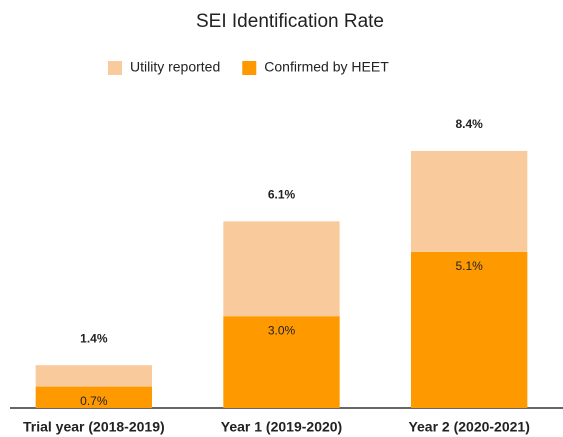 The height and width of the screenshot is (437, 563). What do you see at coordinates (469, 266) in the screenshot?
I see `value-label: 5.1%` at bounding box center [469, 266].